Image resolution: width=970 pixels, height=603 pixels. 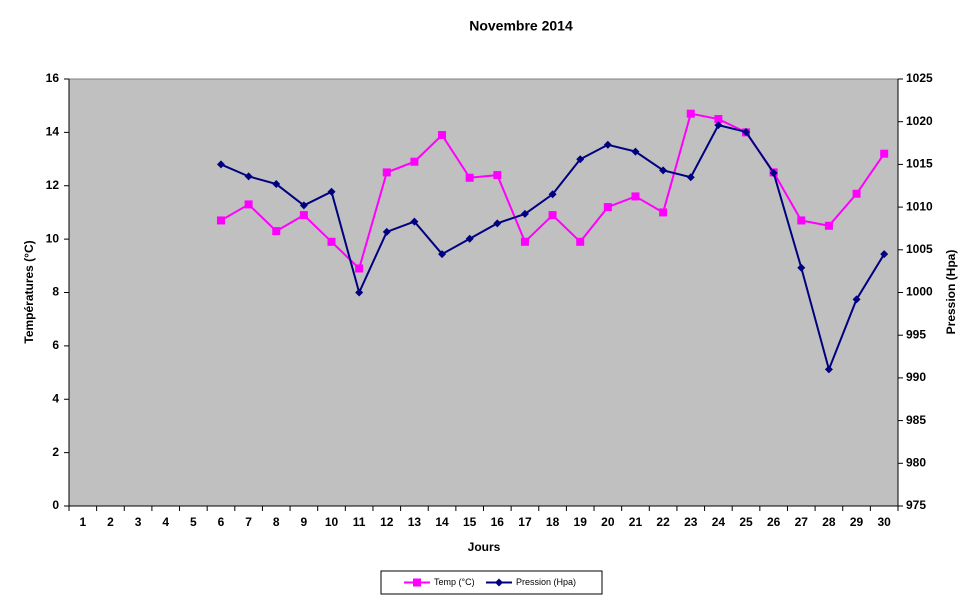 I want to click on x-tick-label: 4, so click(x=165, y=522).